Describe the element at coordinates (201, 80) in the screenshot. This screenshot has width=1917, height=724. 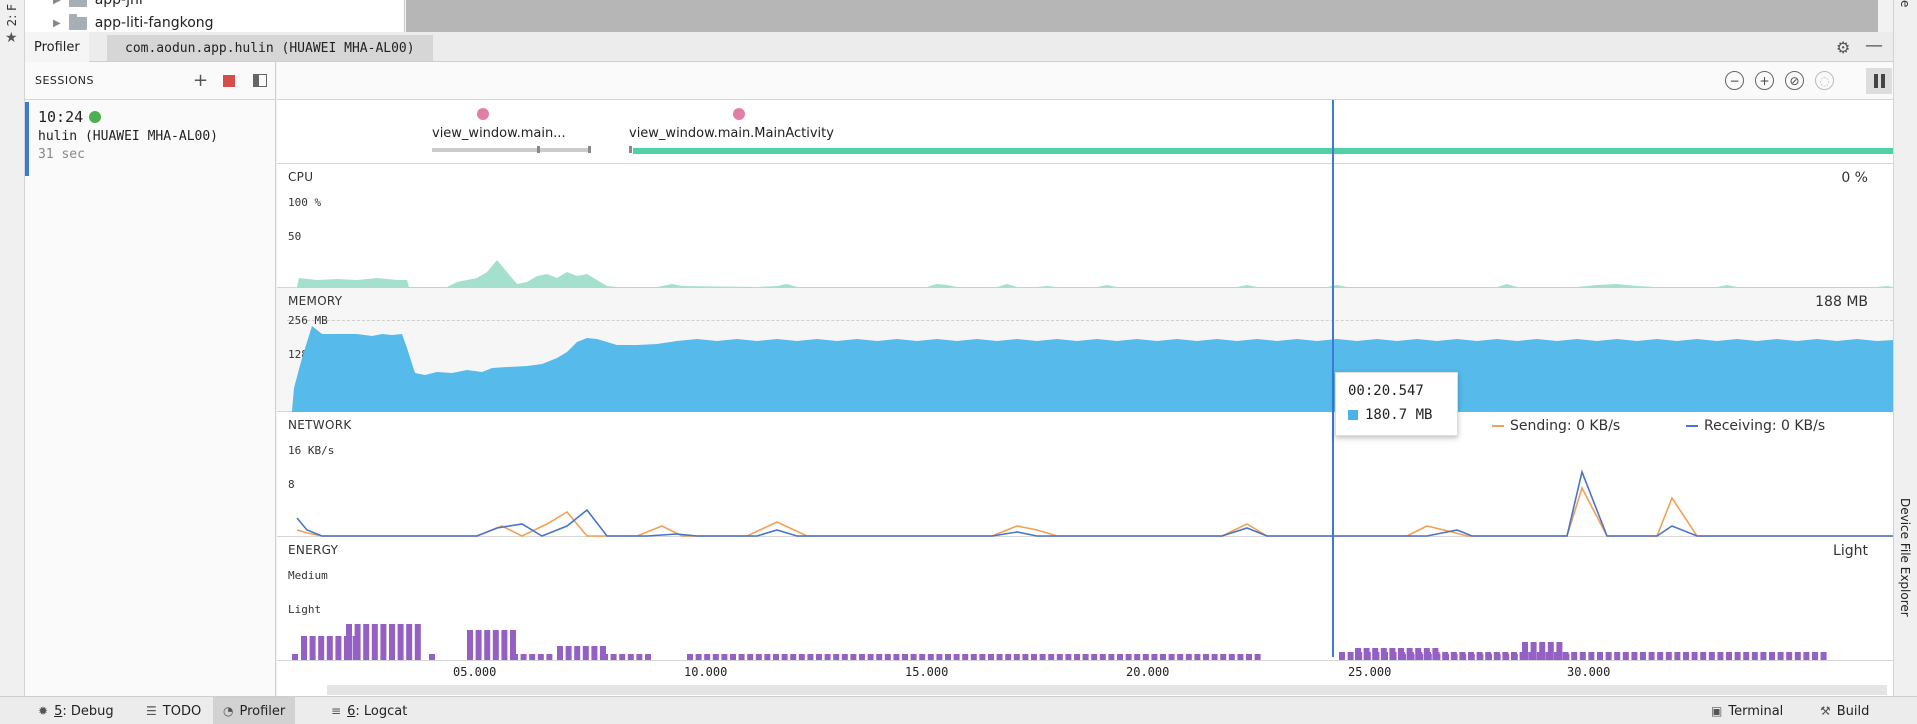
I see `add-session-icon: +` at that location.